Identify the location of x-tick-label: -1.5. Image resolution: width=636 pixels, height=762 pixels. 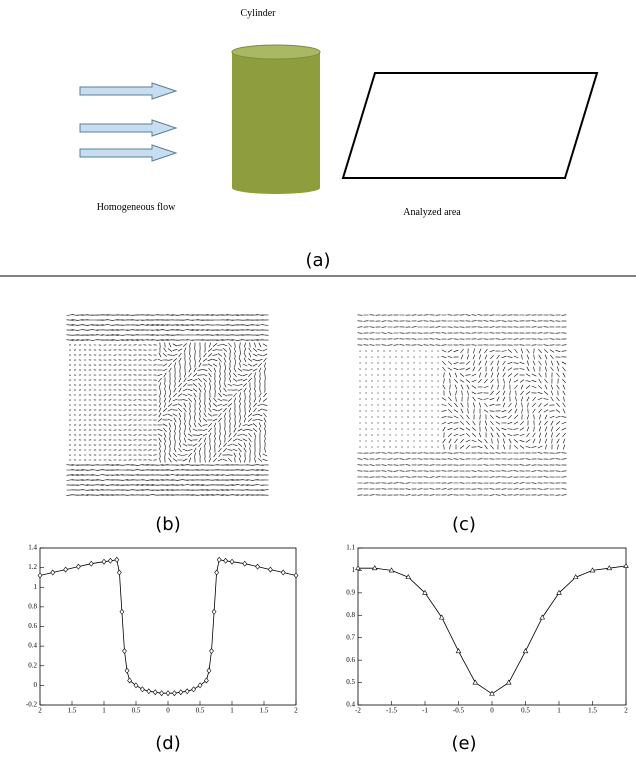
(392, 711).